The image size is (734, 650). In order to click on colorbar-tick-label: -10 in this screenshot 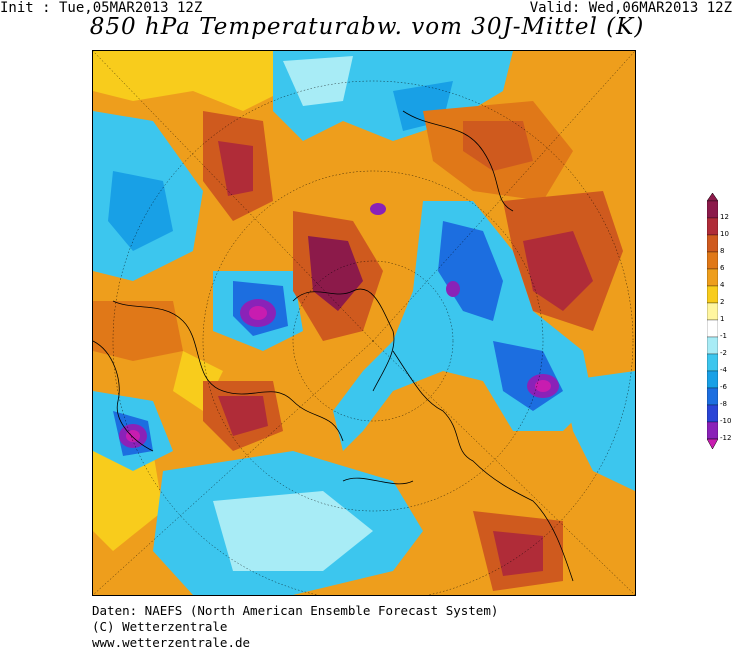, I will do `click(726, 421)`.